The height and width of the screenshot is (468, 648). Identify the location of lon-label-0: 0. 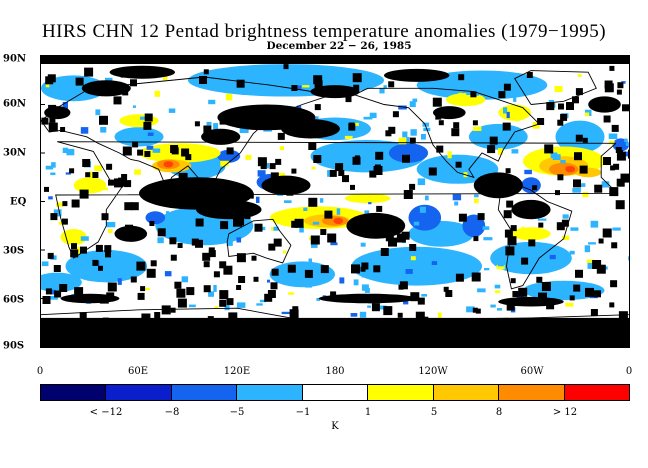
(40, 371).